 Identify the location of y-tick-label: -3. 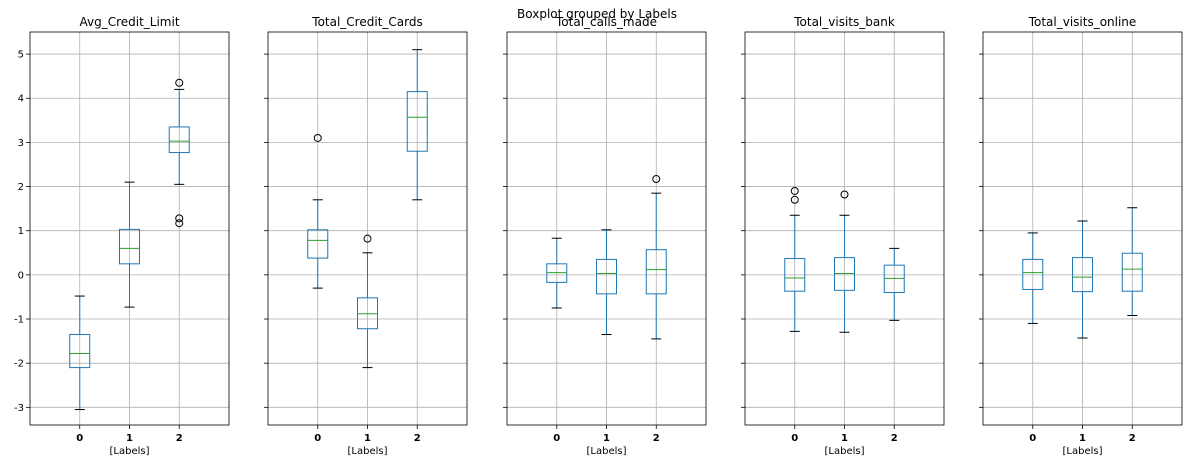
(19, 408).